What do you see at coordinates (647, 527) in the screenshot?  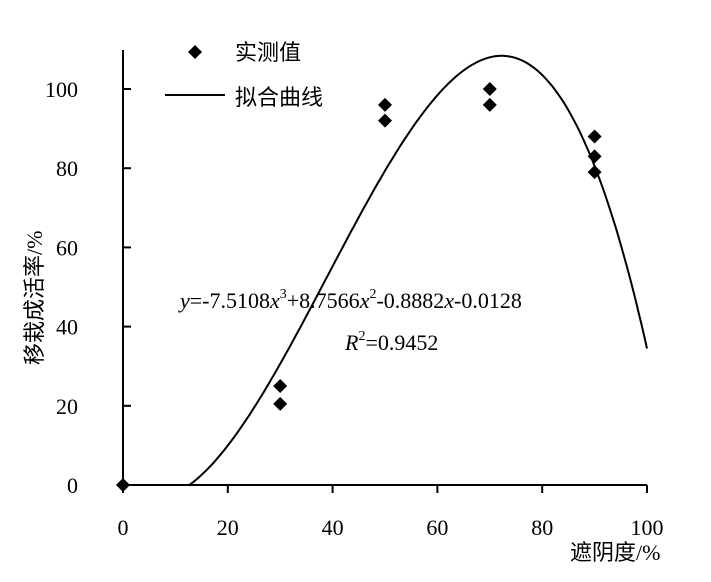 I see `x-tick-label: 100` at bounding box center [647, 527].